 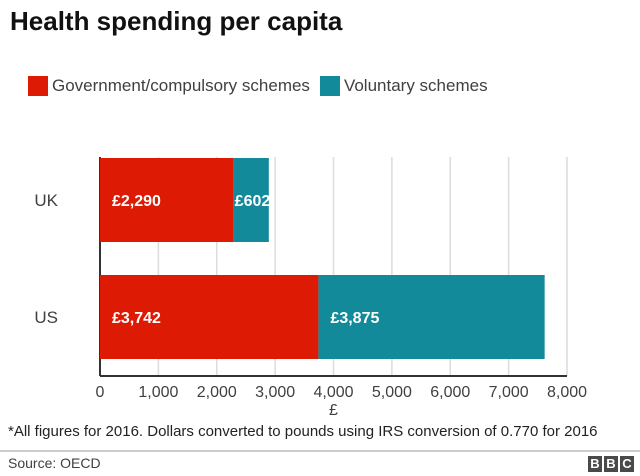 What do you see at coordinates (167, 200) in the screenshot?
I see `bar-uk-government` at bounding box center [167, 200].